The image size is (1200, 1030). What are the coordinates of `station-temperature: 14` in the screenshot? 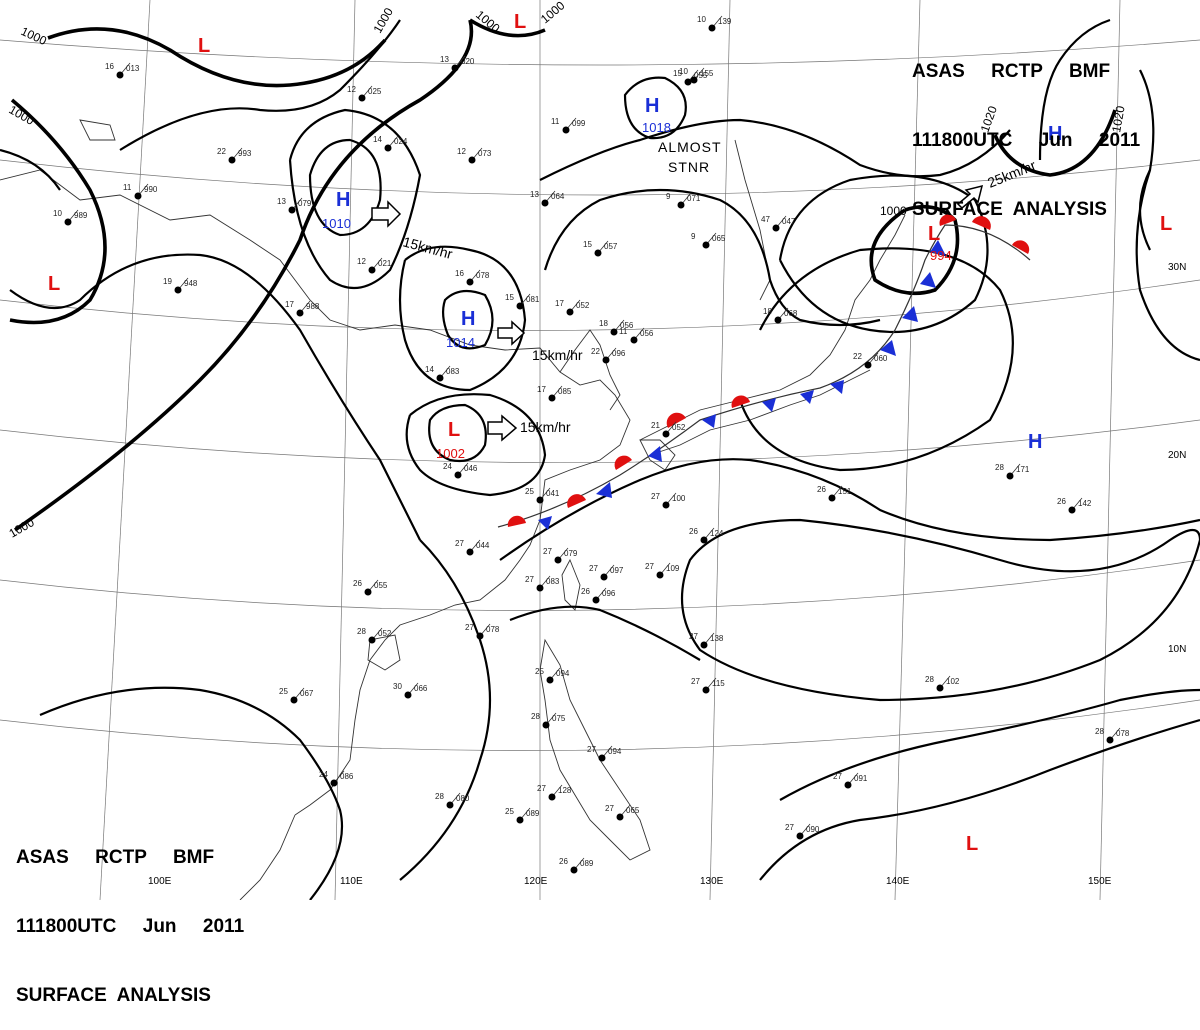 It's located at (429, 369).